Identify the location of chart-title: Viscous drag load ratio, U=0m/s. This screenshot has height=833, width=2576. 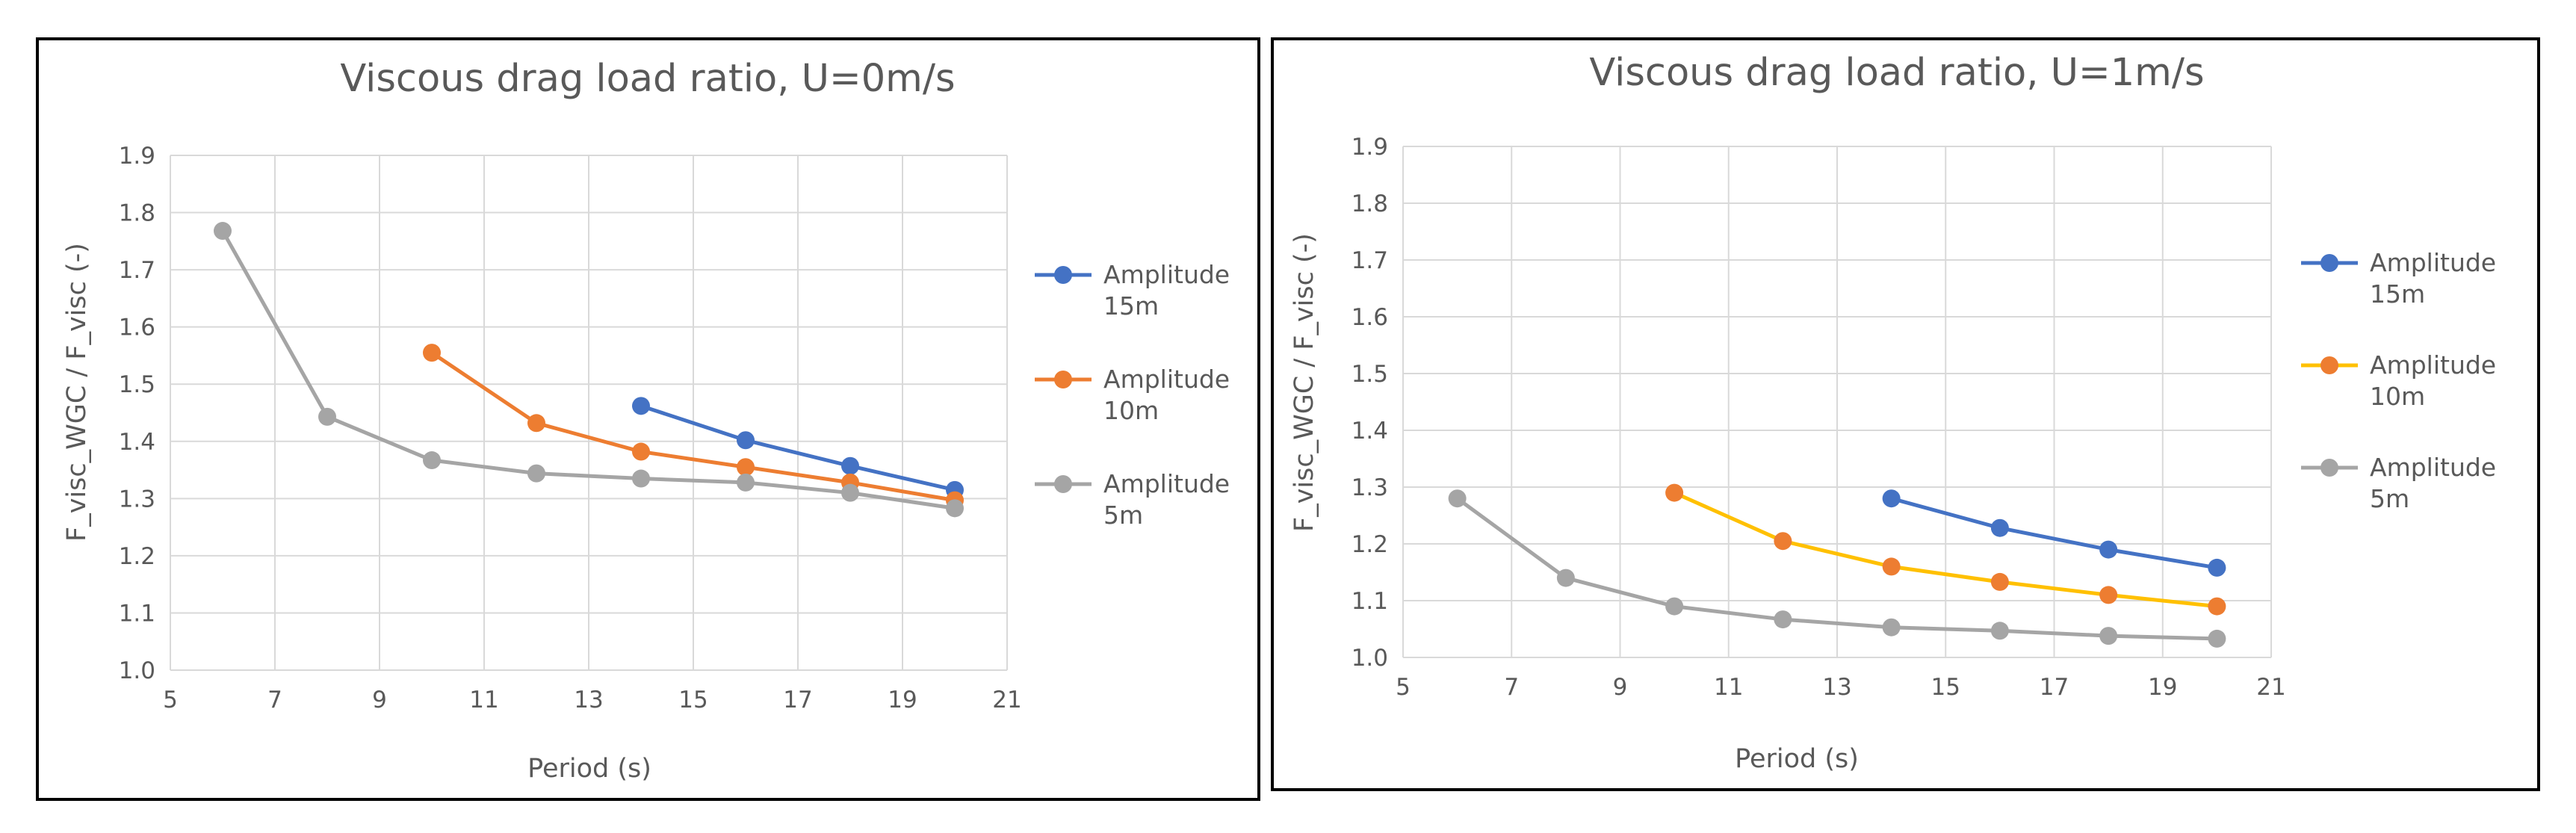
(647, 79).